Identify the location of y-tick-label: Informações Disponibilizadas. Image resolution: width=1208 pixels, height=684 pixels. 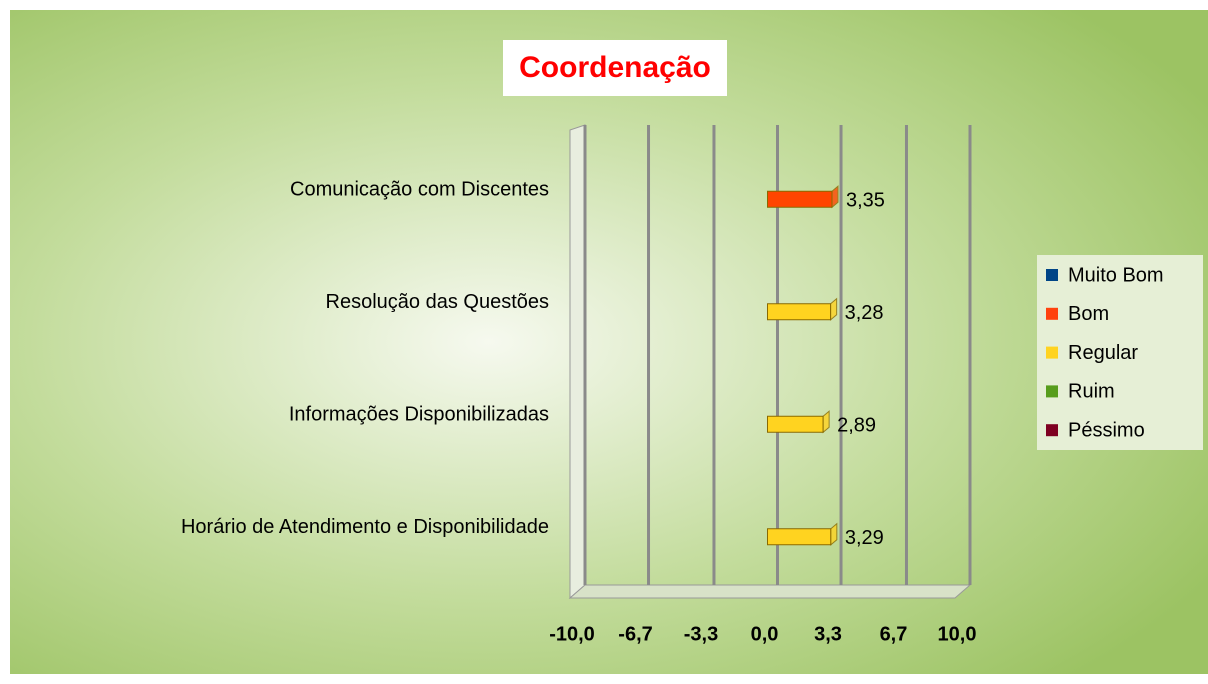
(419, 415).